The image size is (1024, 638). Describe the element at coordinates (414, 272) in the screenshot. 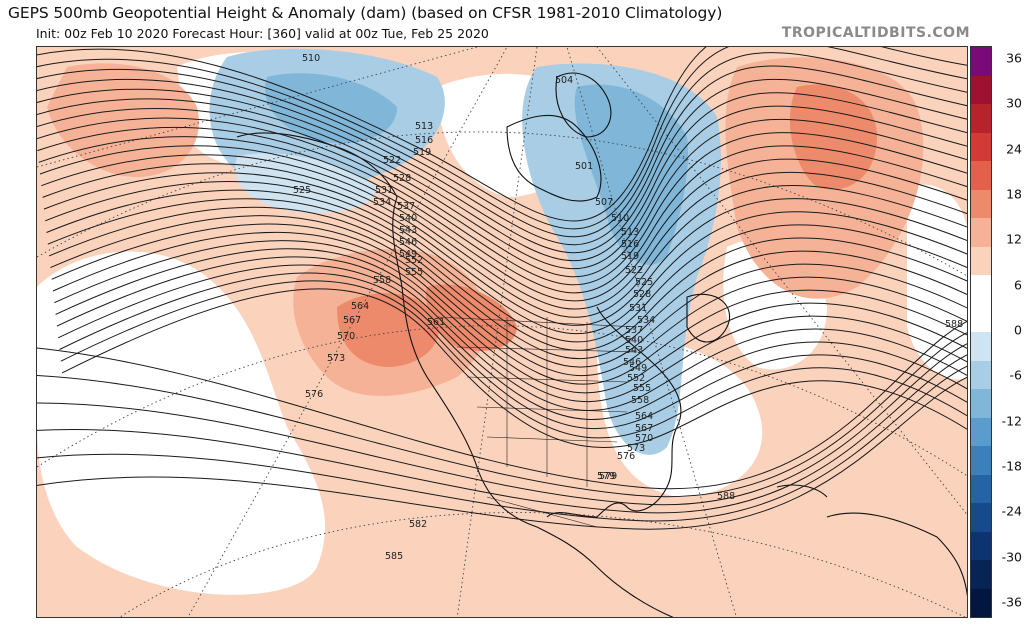

I see `contour-label: 555` at that location.